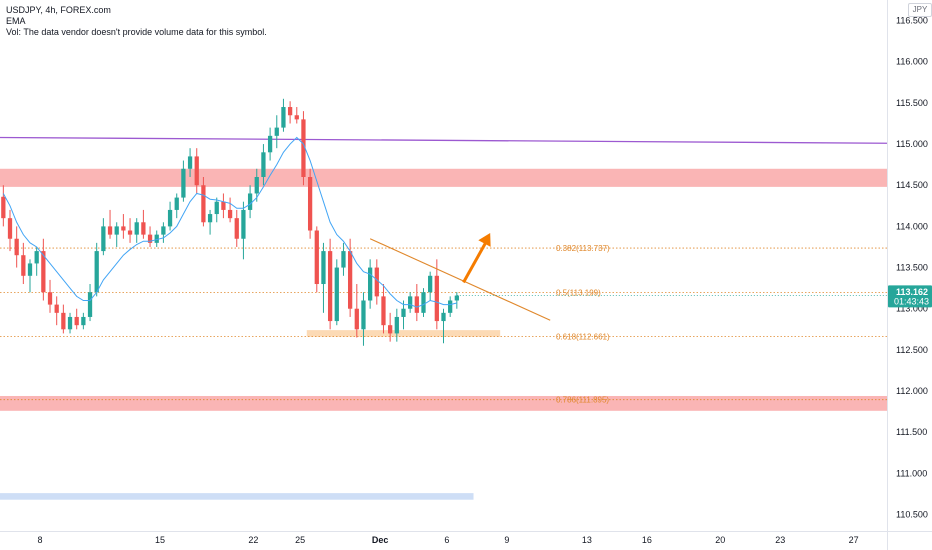 The width and height of the screenshot is (932, 550). I want to click on time-tick-label: 27, so click(854, 540).